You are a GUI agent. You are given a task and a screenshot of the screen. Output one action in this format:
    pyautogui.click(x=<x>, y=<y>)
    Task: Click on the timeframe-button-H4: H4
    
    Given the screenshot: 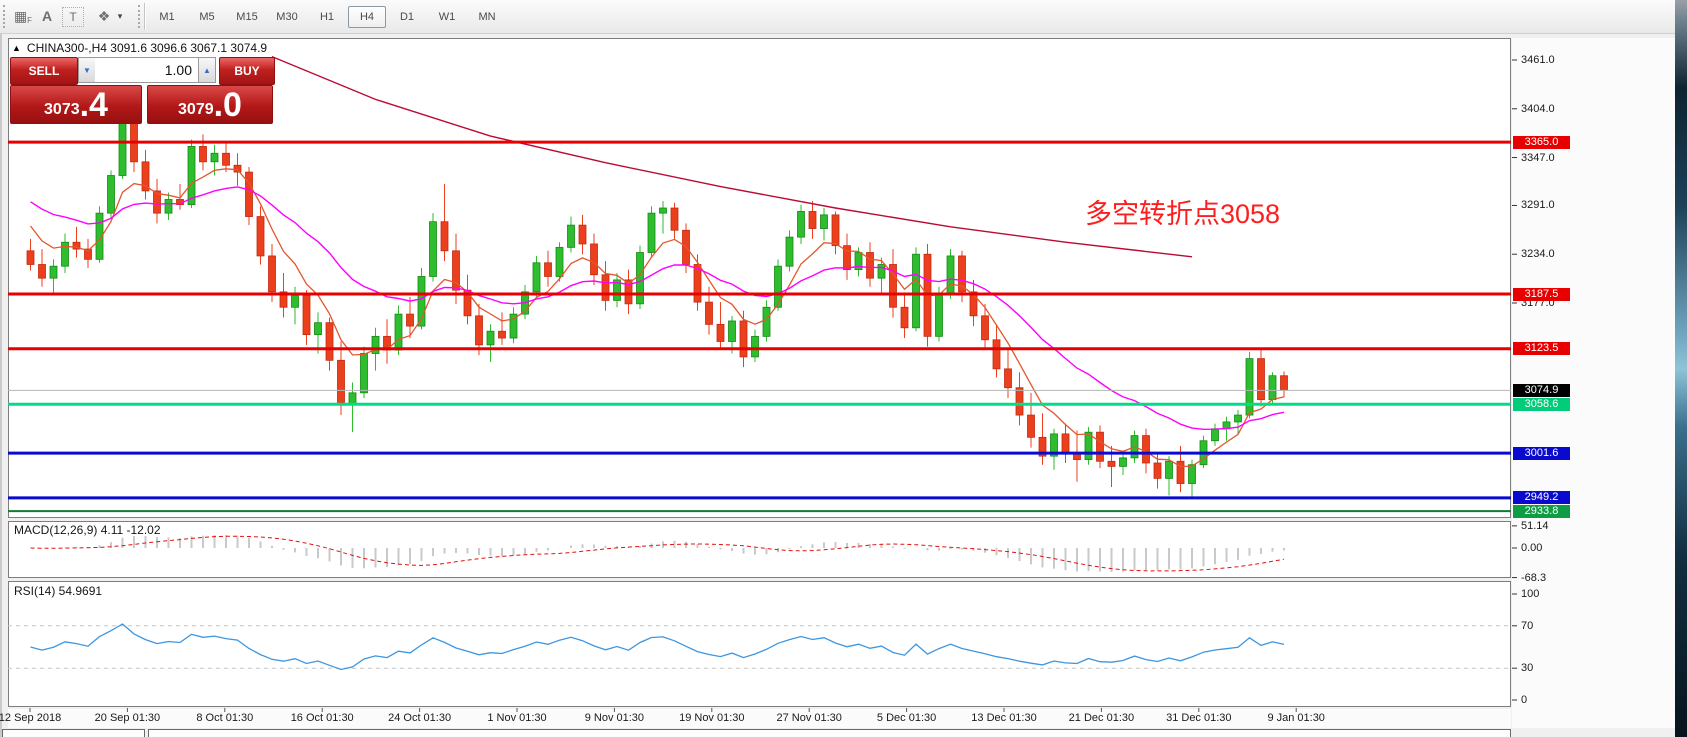 What is the action you would take?
    pyautogui.click(x=367, y=16)
    